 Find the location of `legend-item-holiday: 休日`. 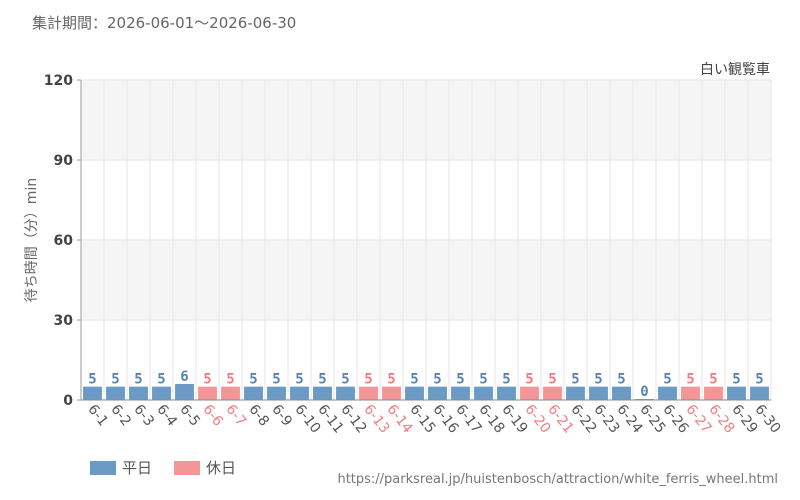

legend-item-holiday: 休日 is located at coordinates (205, 467).